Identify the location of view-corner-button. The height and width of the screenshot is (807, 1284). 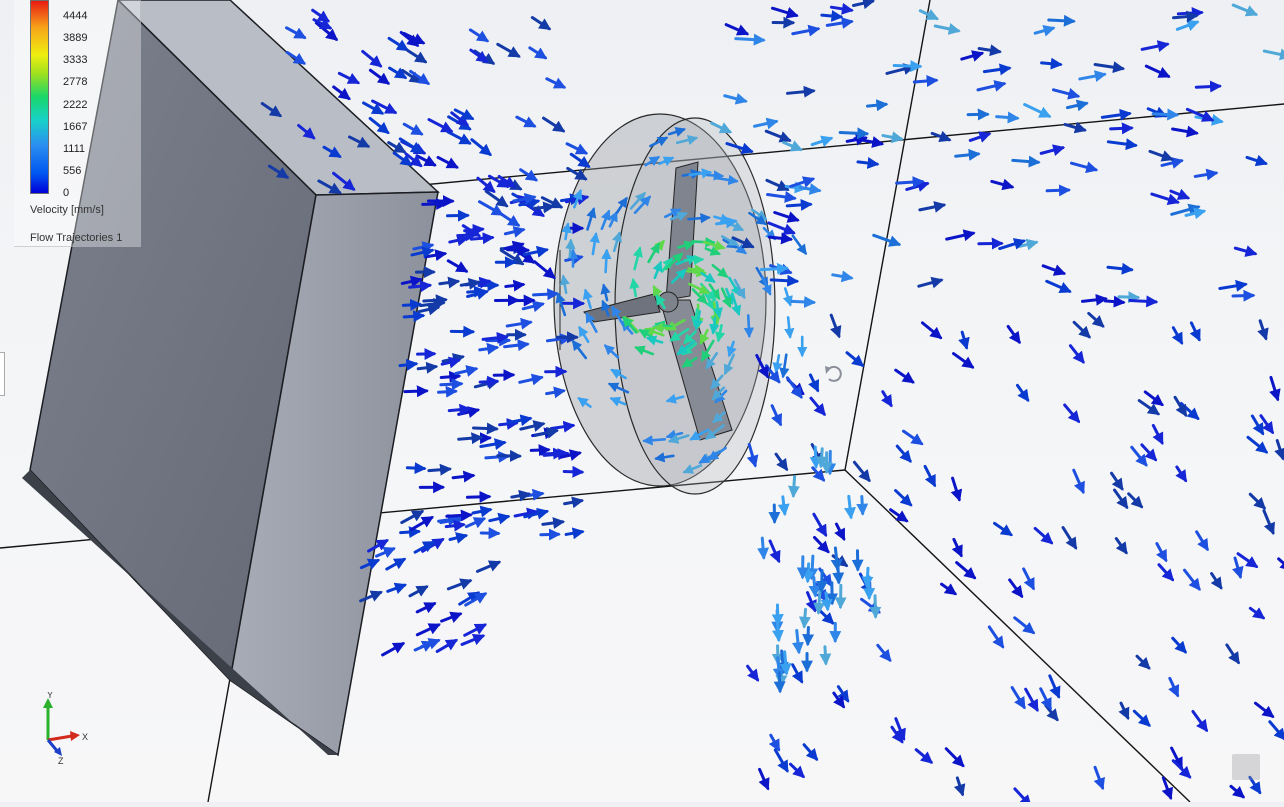
(1246, 767).